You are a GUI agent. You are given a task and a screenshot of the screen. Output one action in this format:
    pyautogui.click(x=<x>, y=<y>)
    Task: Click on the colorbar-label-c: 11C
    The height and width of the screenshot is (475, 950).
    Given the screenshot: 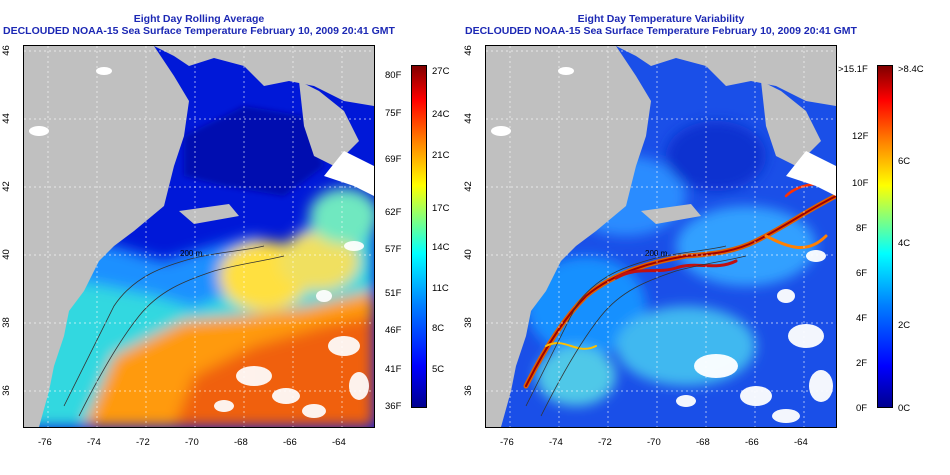 What is the action you would take?
    pyautogui.click(x=440, y=288)
    